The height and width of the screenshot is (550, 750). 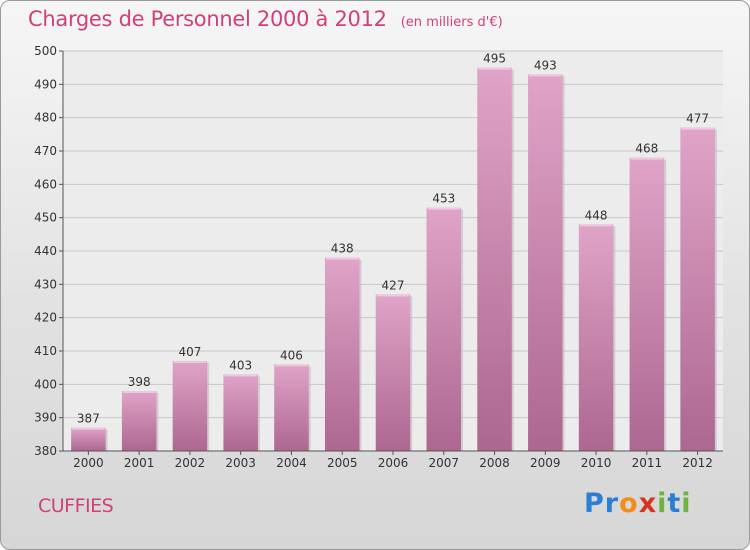 I want to click on logo-letter: t, so click(x=674, y=503).